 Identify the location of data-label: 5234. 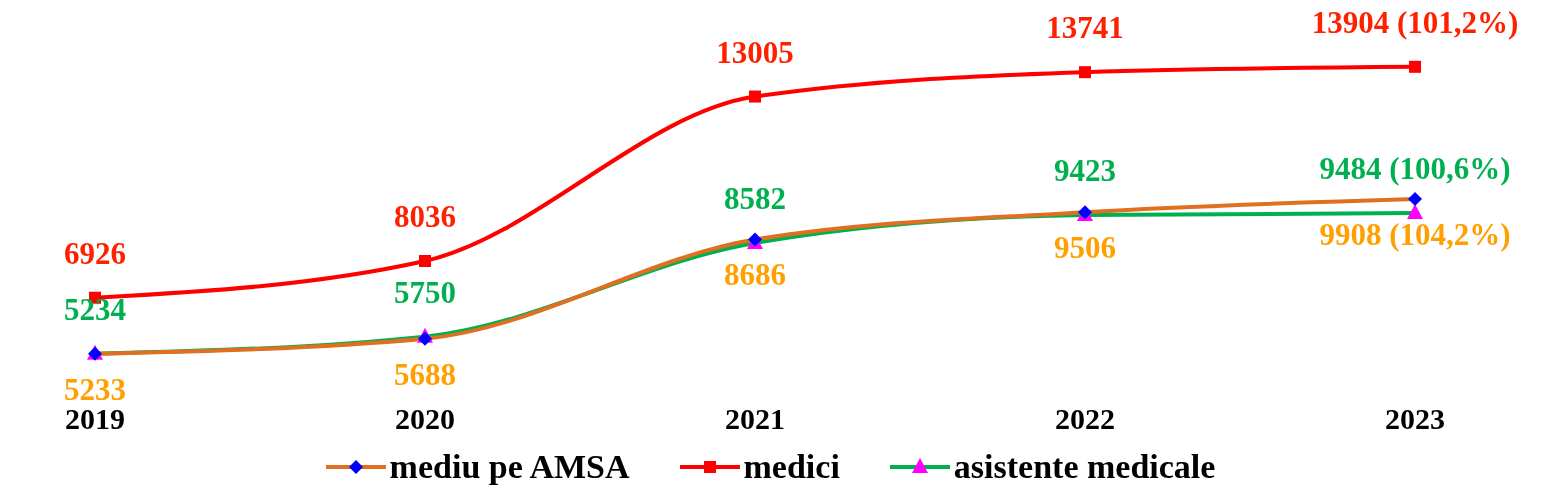
(95, 309).